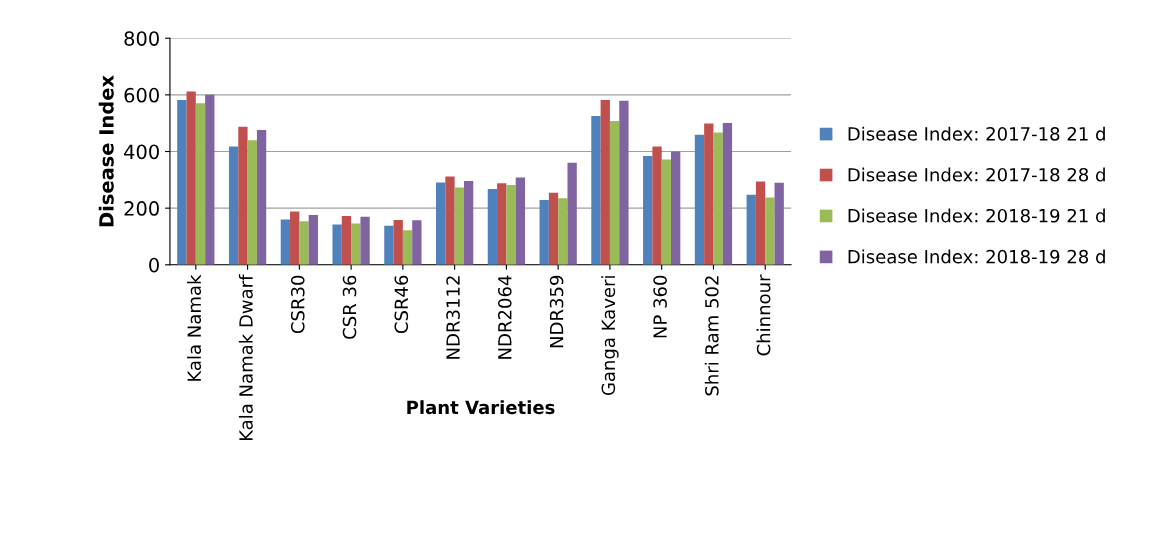  Describe the element at coordinates (297, 304) in the screenshot. I see `x-tick-label: CSR30` at that location.